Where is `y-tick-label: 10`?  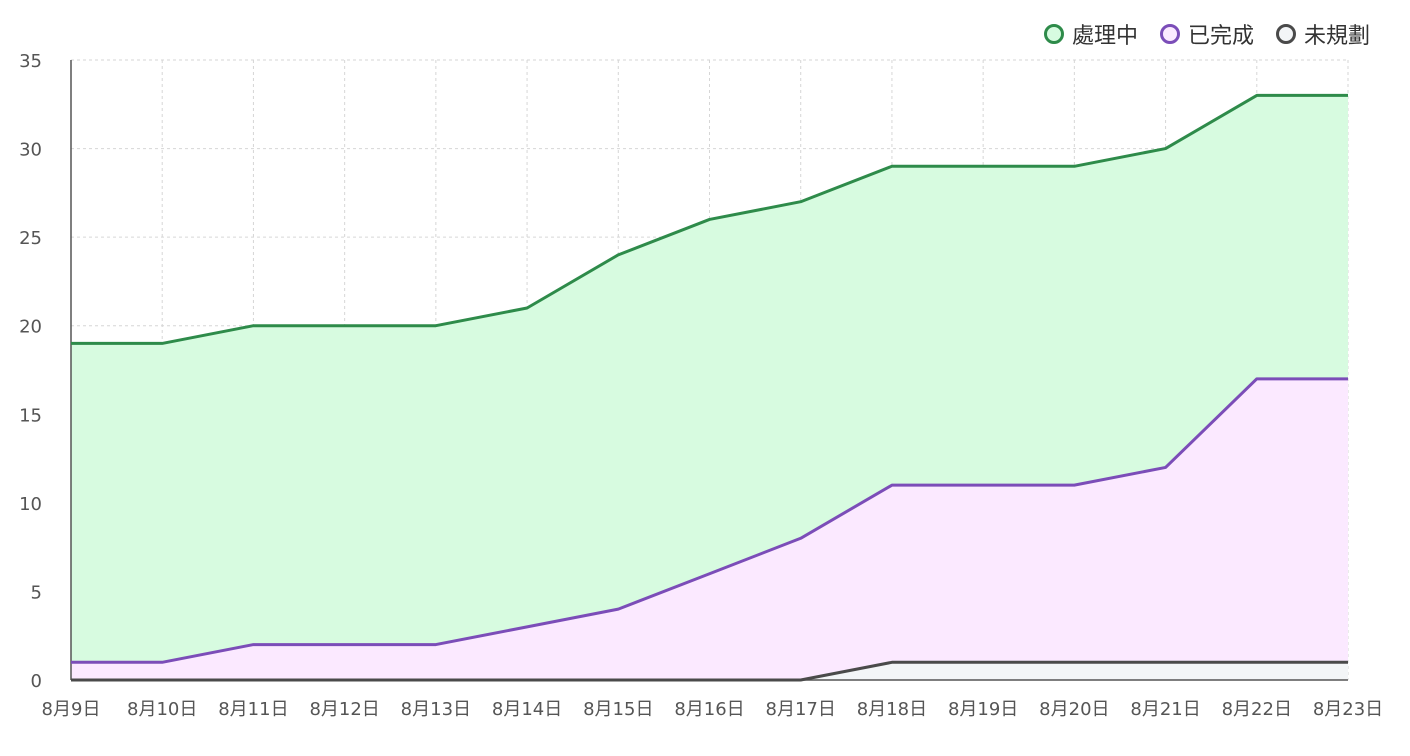
y-tick-label: 10 is located at coordinates (30, 504).